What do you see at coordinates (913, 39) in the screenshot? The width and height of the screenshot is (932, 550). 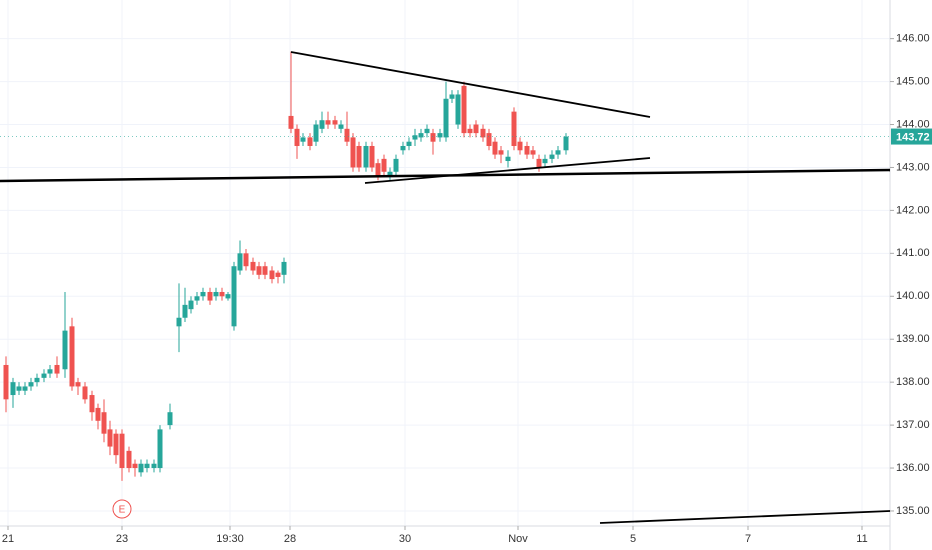 I see `y-tick-label: 146.00` at bounding box center [913, 39].